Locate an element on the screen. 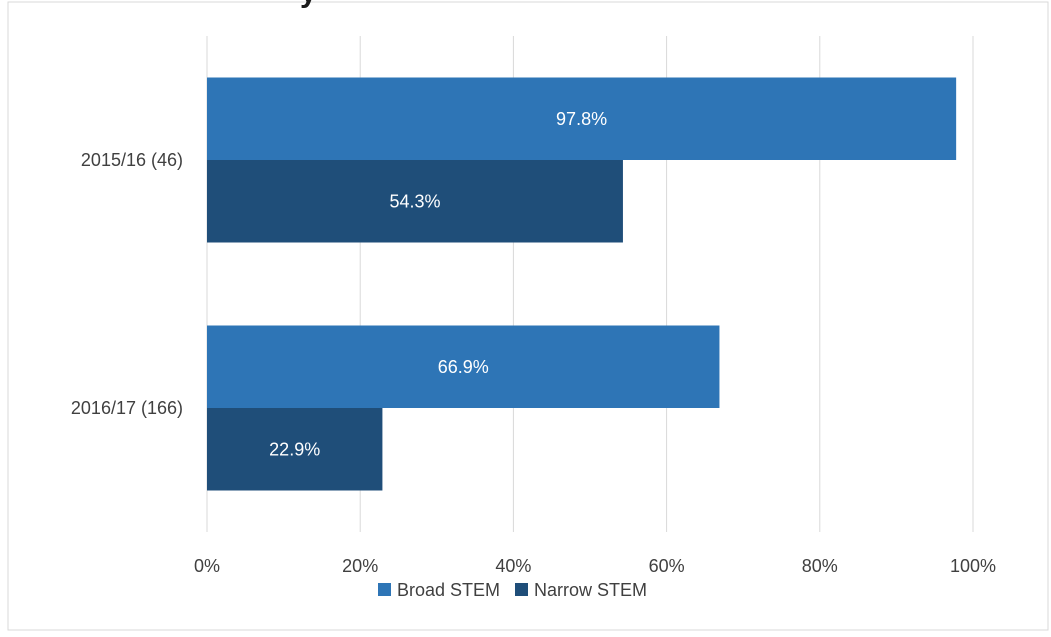  legend: Broad STEM Narrow STEM is located at coordinates (512, 590).